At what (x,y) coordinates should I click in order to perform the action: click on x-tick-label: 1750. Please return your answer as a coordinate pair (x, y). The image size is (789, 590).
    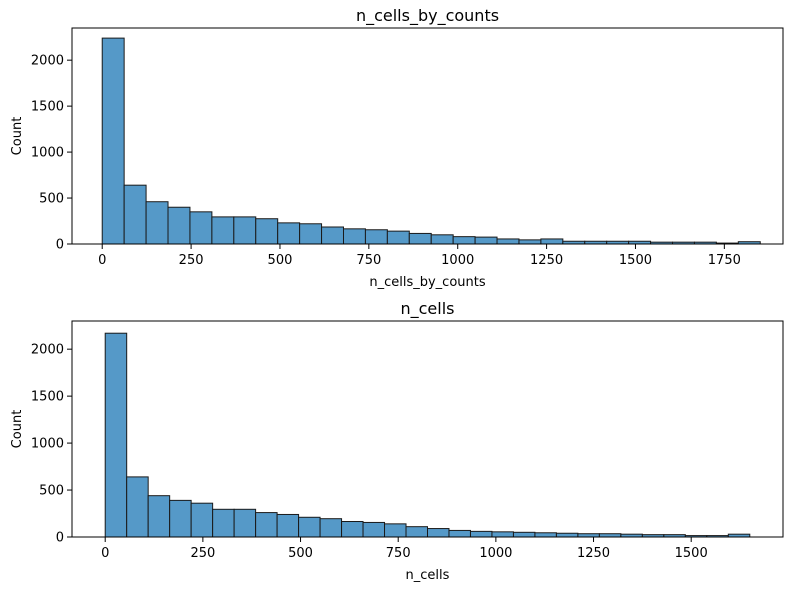
    Looking at the image, I should click on (724, 260).